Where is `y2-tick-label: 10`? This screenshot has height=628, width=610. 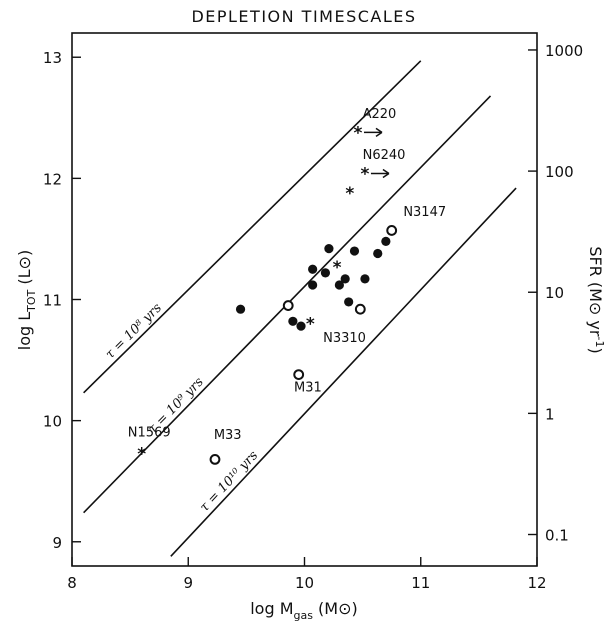 y2-tick-label: 10 is located at coordinates (554, 293).